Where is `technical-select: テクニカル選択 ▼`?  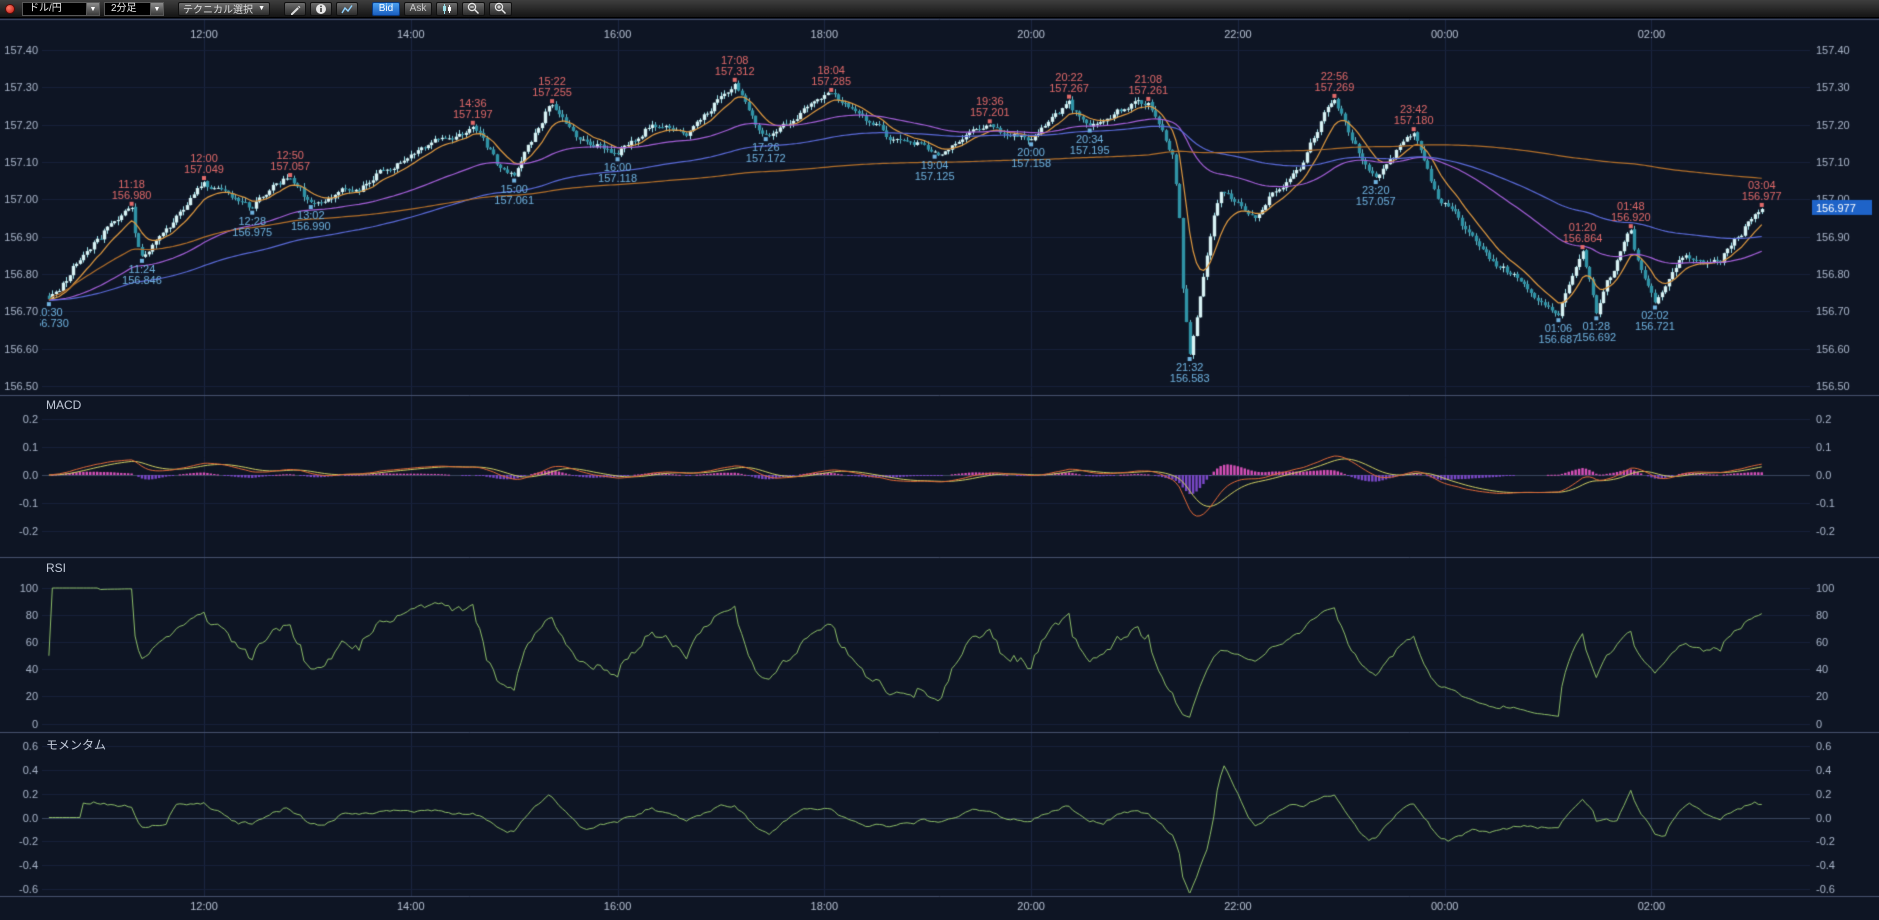
technical-select: テクニカル選択 ▼ is located at coordinates (224, 8).